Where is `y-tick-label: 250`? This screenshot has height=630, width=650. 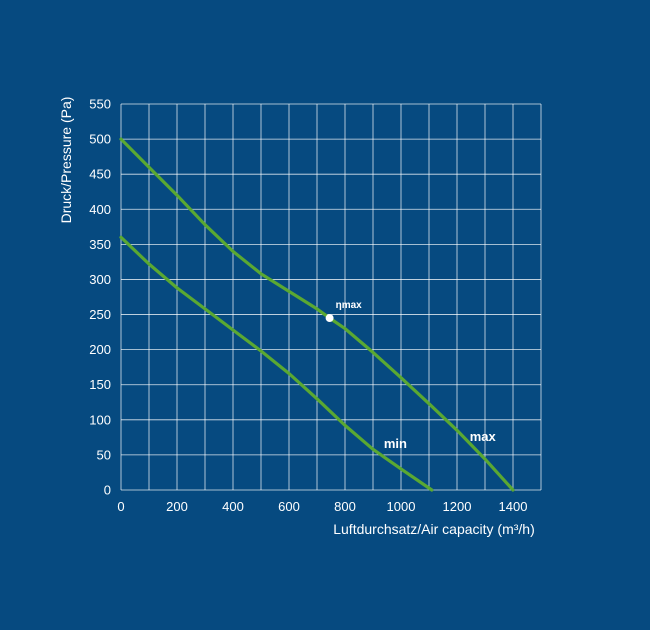 y-tick-label: 250 is located at coordinates (100, 314).